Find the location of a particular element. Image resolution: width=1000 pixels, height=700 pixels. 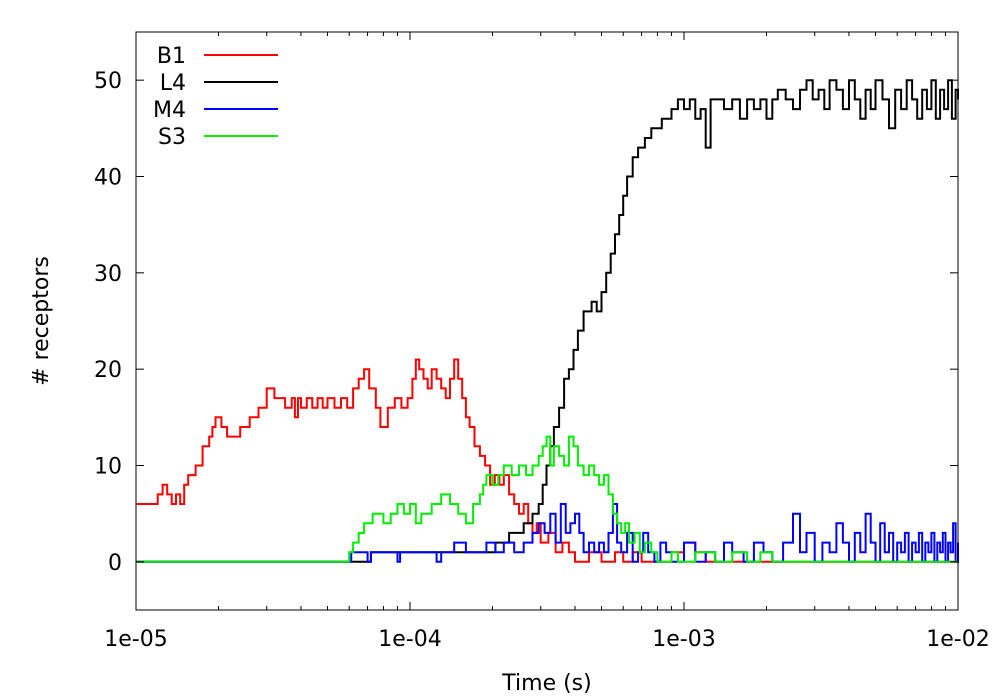

y-tick-label-0: 0 is located at coordinates (115, 563).